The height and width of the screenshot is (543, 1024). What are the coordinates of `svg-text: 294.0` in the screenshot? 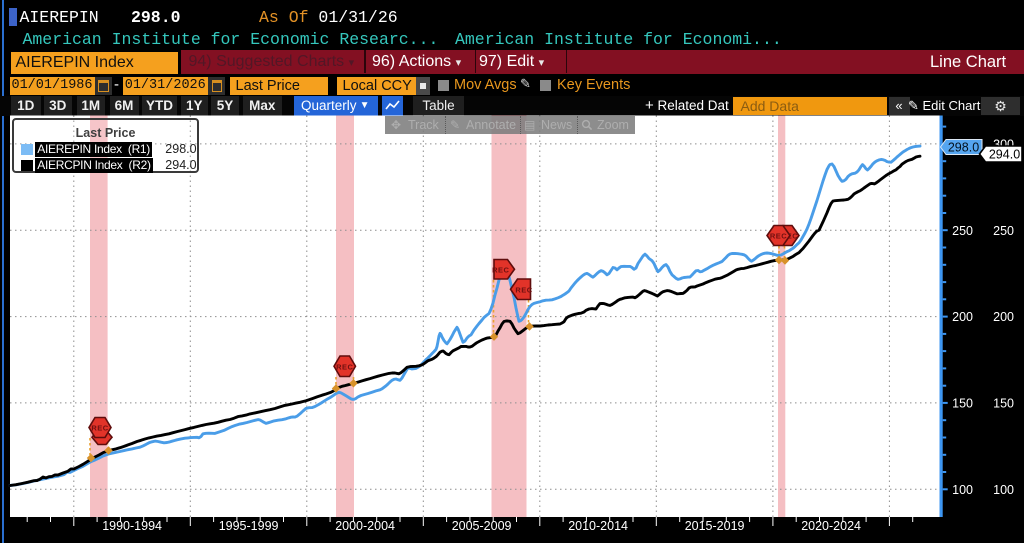 It's located at (1004, 155).